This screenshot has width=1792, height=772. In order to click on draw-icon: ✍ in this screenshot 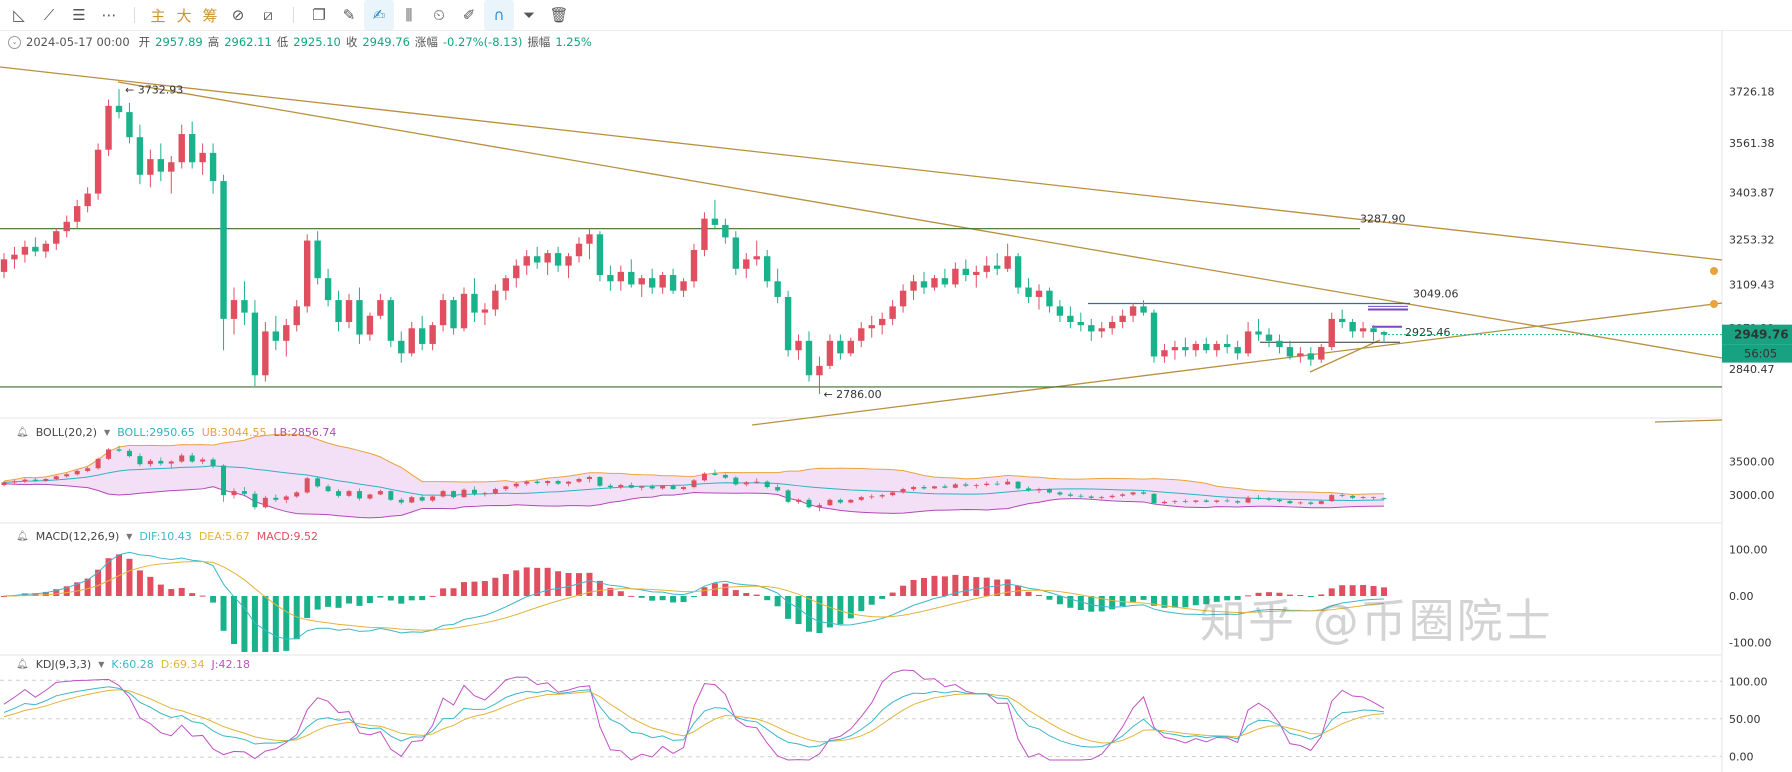, I will do `click(379, 15)`.